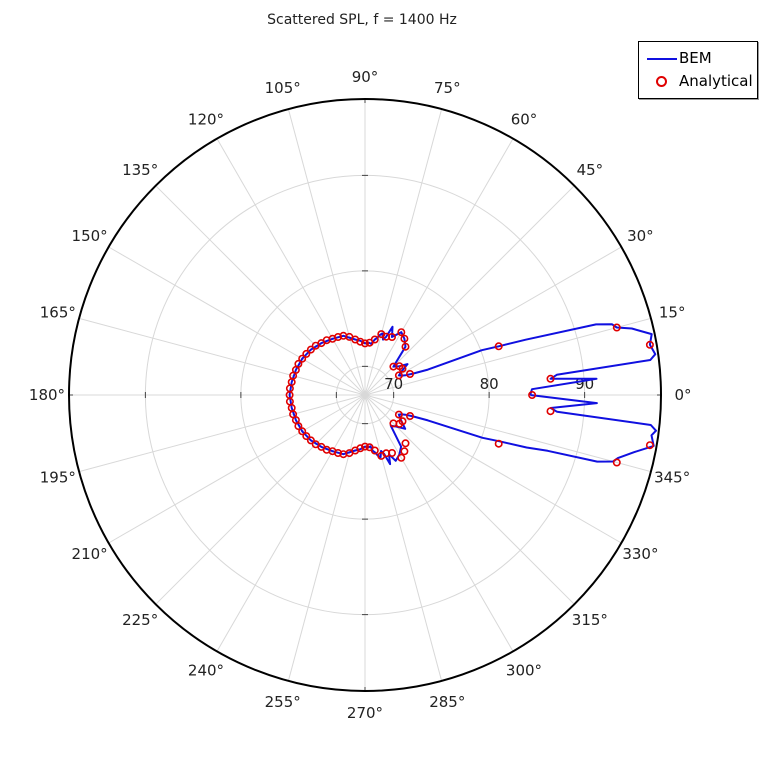  Describe the element at coordinates (365, 77) in the screenshot. I see `angle-tick-label: 90°` at that location.